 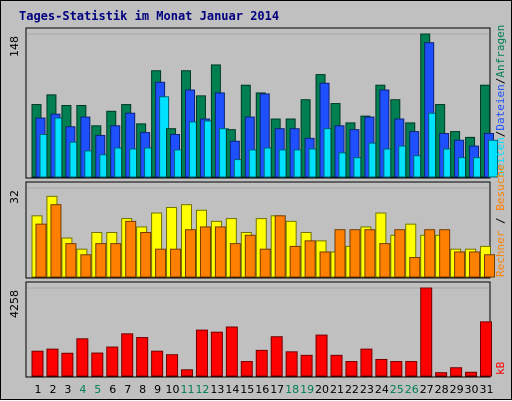 I want to click on legend-seiten: Seiten, so click(x=500, y=157).